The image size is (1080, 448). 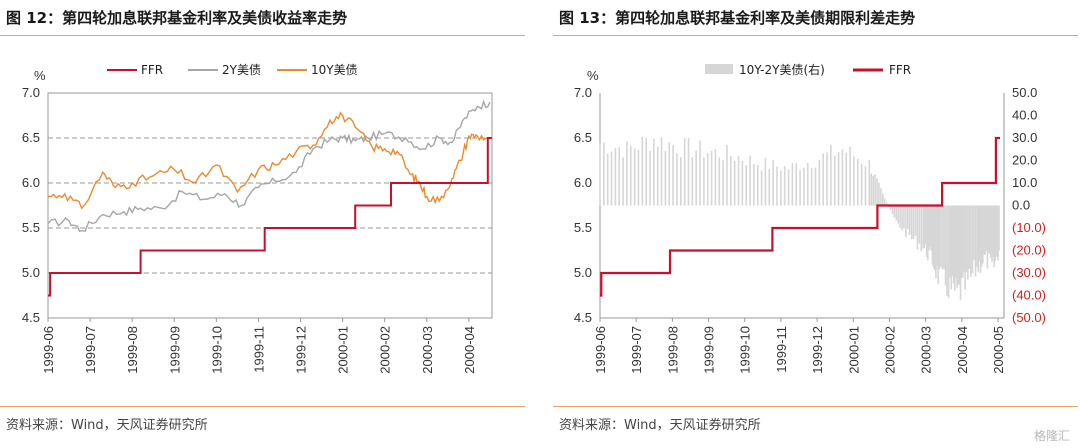 What do you see at coordinates (782, 69) in the screenshot?
I see `legend-label: 10Y-2Y美债(右)` at bounding box center [782, 69].